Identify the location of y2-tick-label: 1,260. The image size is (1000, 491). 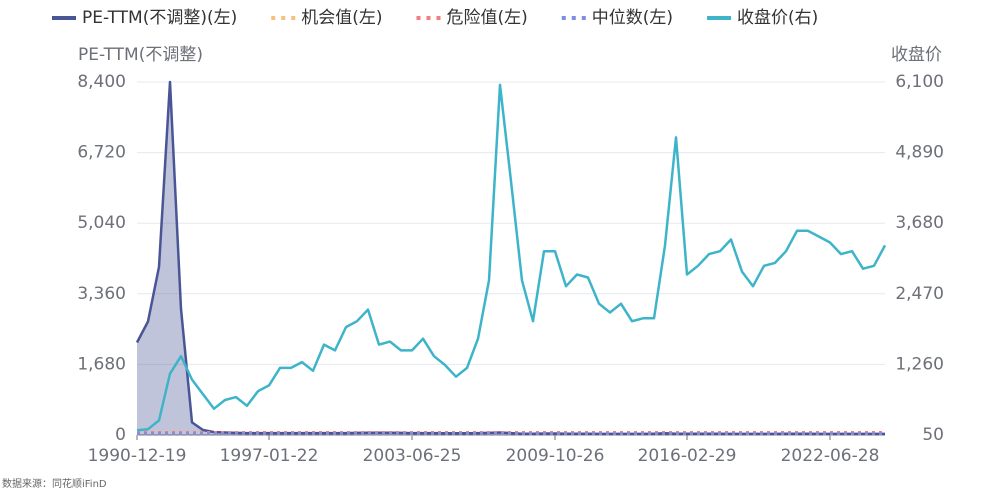
(919, 364).